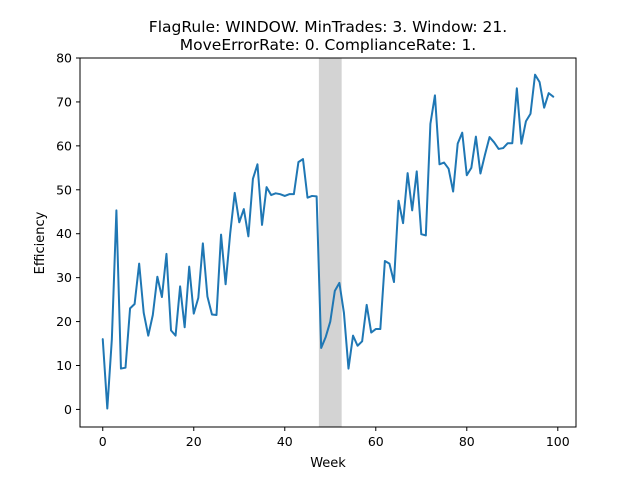 The height and width of the screenshot is (480, 640). What do you see at coordinates (68, 409) in the screenshot?
I see `y-tick-label: 0` at bounding box center [68, 409].